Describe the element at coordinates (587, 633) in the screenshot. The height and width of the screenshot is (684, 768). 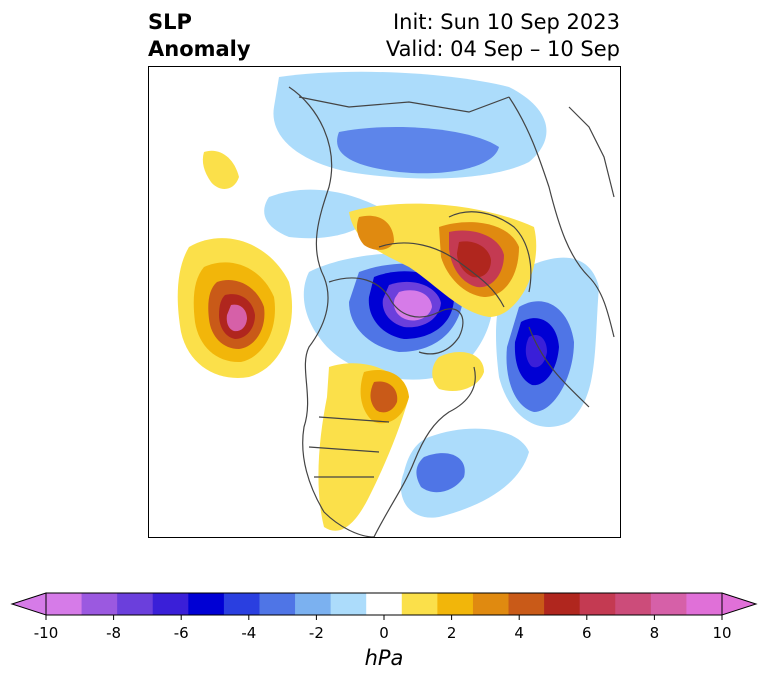
I see `colorbar-tick-label: 6` at that location.